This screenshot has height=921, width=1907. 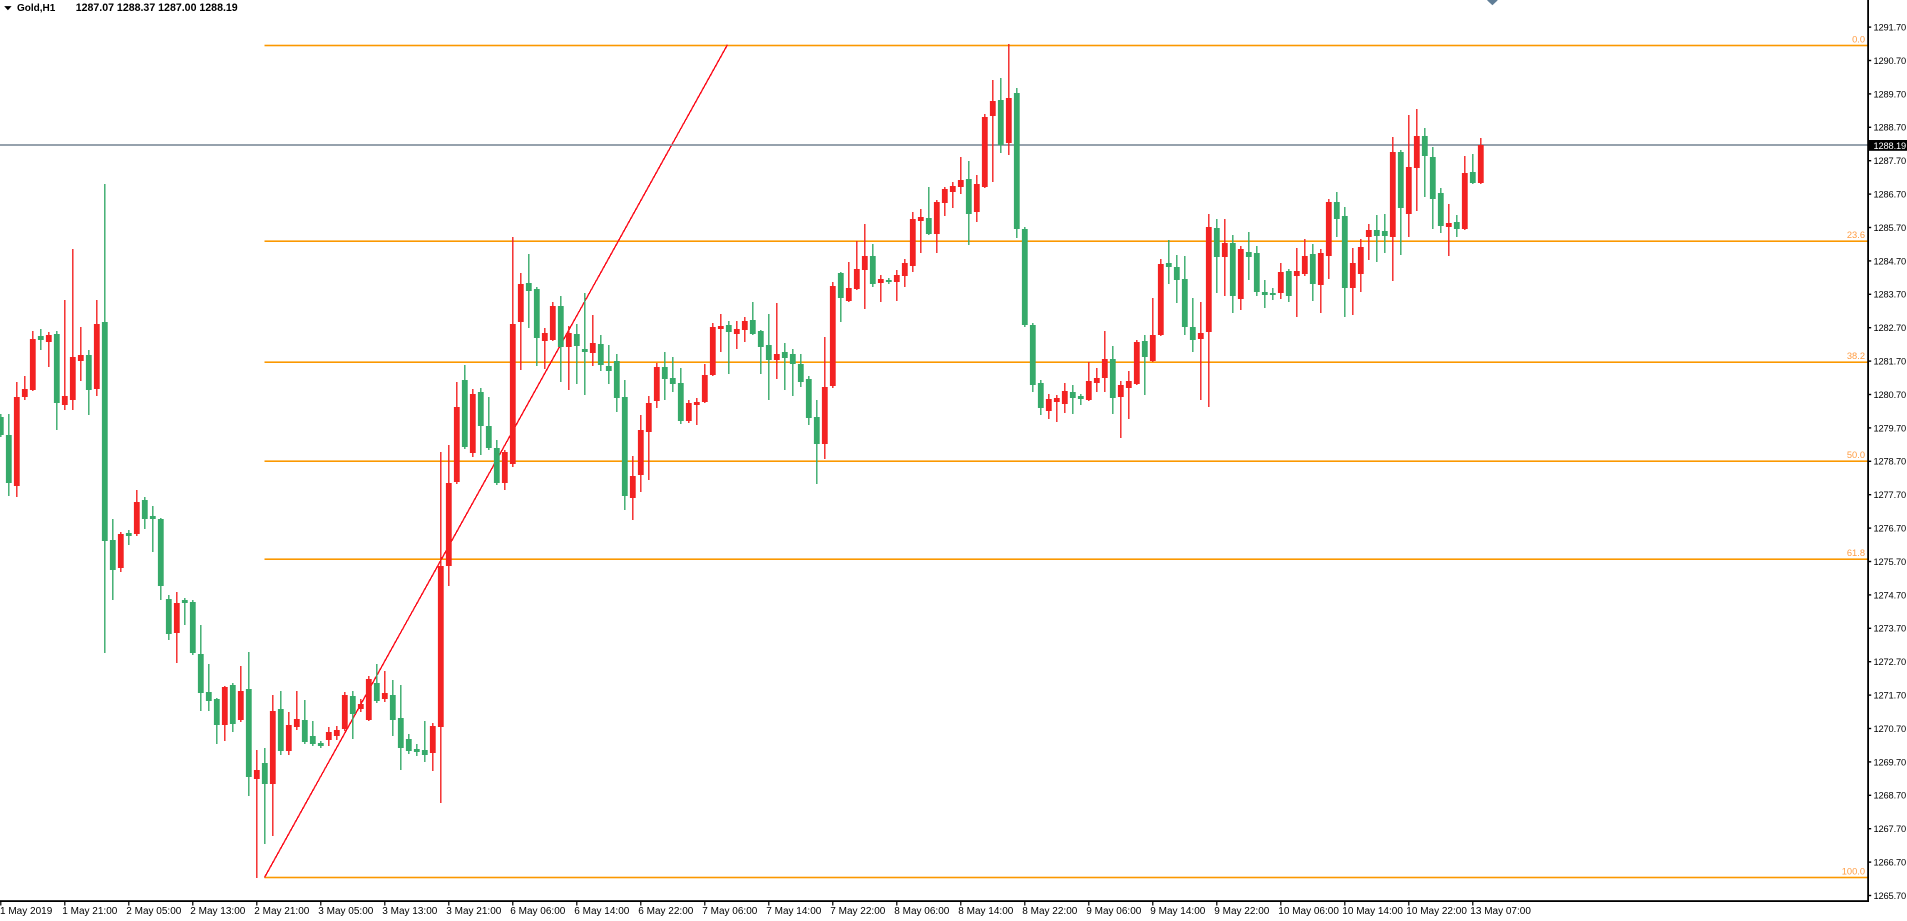 I want to click on svg-text: 1268.70, so click(x=1890, y=796).